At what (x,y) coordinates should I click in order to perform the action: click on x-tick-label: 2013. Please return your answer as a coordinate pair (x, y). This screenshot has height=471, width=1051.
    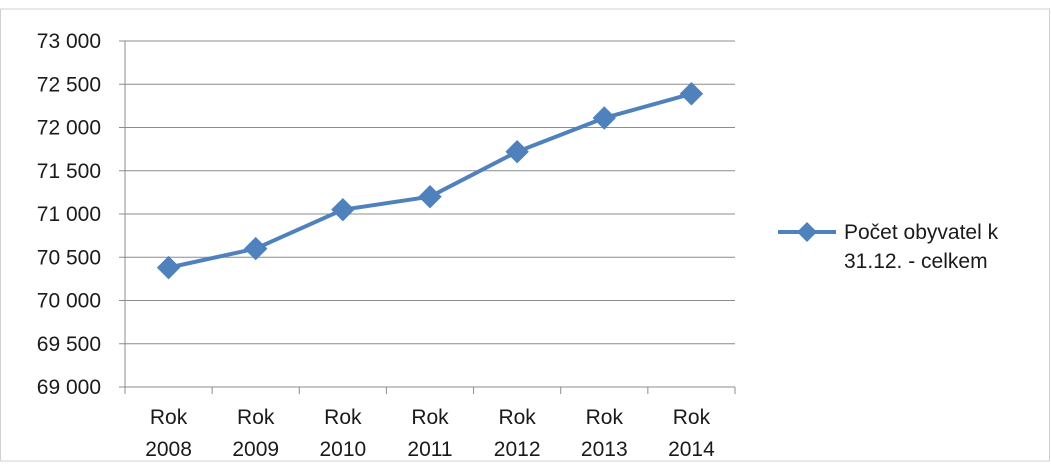
    Looking at the image, I should click on (604, 449).